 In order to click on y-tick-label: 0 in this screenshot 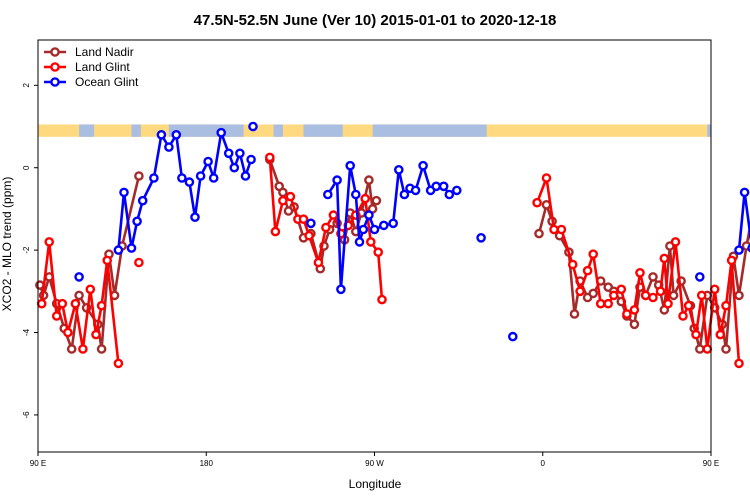, I will do `click(26, 167)`.